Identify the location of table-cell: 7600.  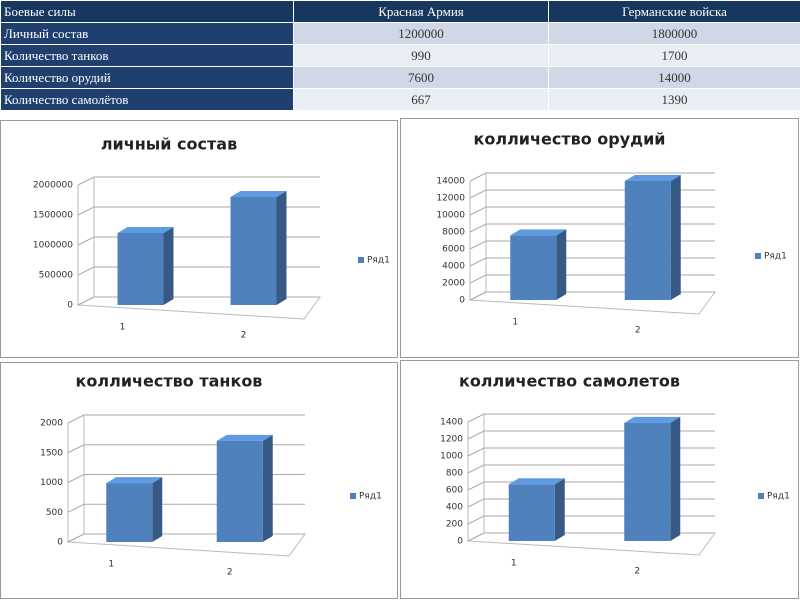
(421, 77).